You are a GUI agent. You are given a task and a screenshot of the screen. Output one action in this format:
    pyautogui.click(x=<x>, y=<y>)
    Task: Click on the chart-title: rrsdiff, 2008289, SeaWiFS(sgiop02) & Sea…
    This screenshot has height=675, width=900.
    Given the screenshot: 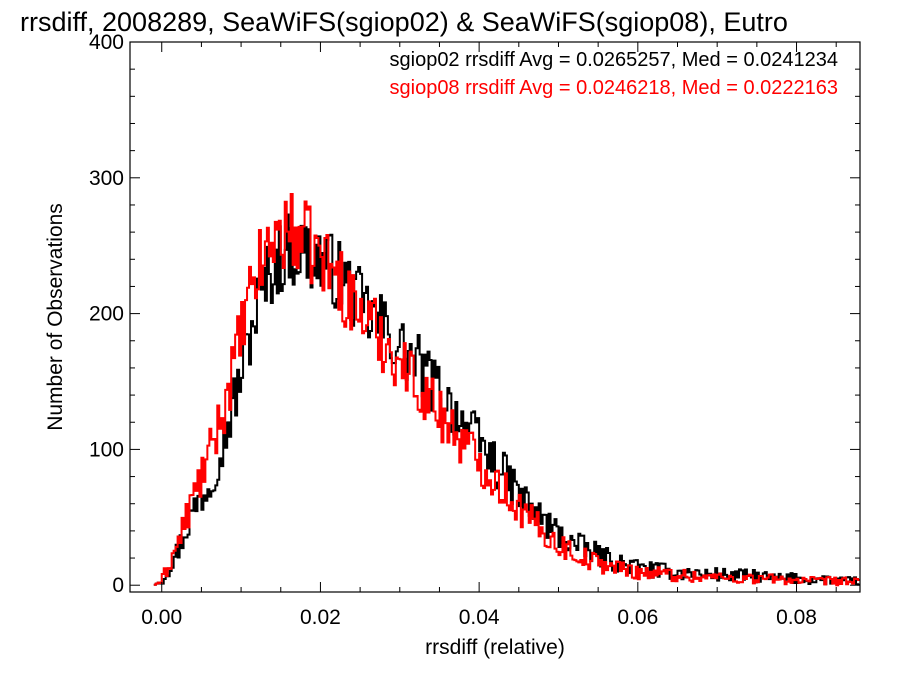 What is the action you would take?
    pyautogui.click(x=404, y=22)
    